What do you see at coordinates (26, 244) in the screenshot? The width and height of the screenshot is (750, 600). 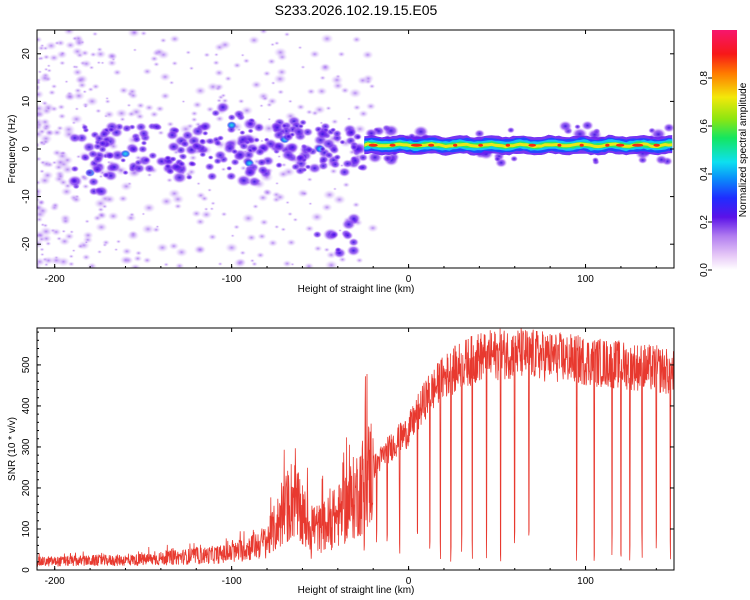 I see `heatmap-y-tick-label: -20` at bounding box center [26, 244].